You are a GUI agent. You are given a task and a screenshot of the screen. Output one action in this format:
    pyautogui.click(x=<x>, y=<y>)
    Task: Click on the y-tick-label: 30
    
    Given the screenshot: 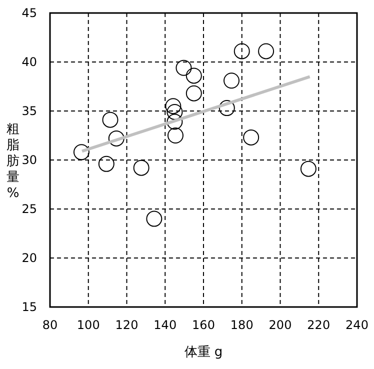 What is the action you would take?
    pyautogui.click(x=29, y=160)
    